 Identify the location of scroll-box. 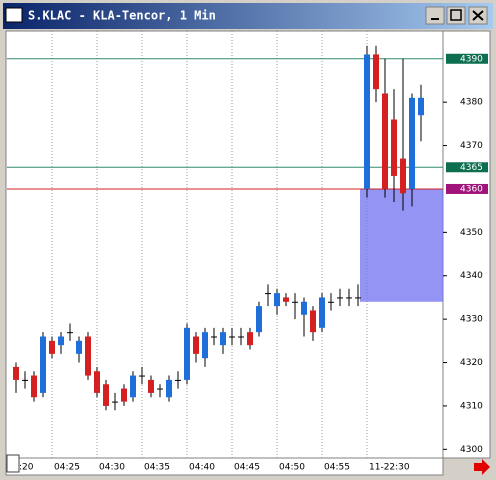
(13, 463).